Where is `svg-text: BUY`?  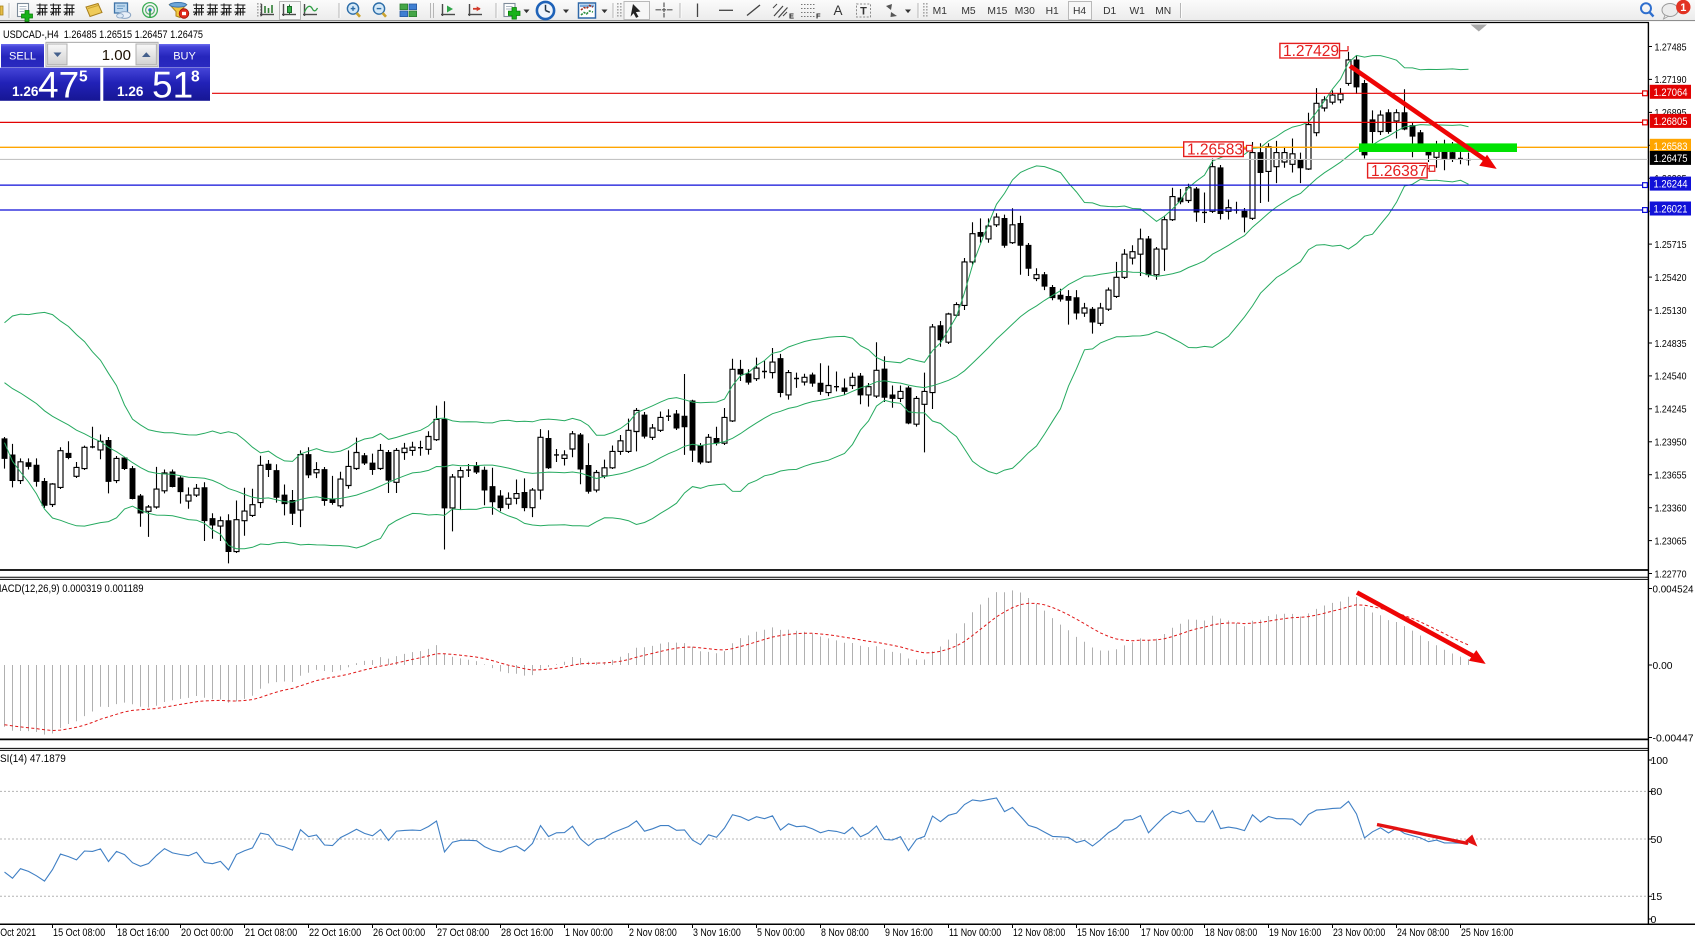 svg-text: BUY is located at coordinates (184, 57).